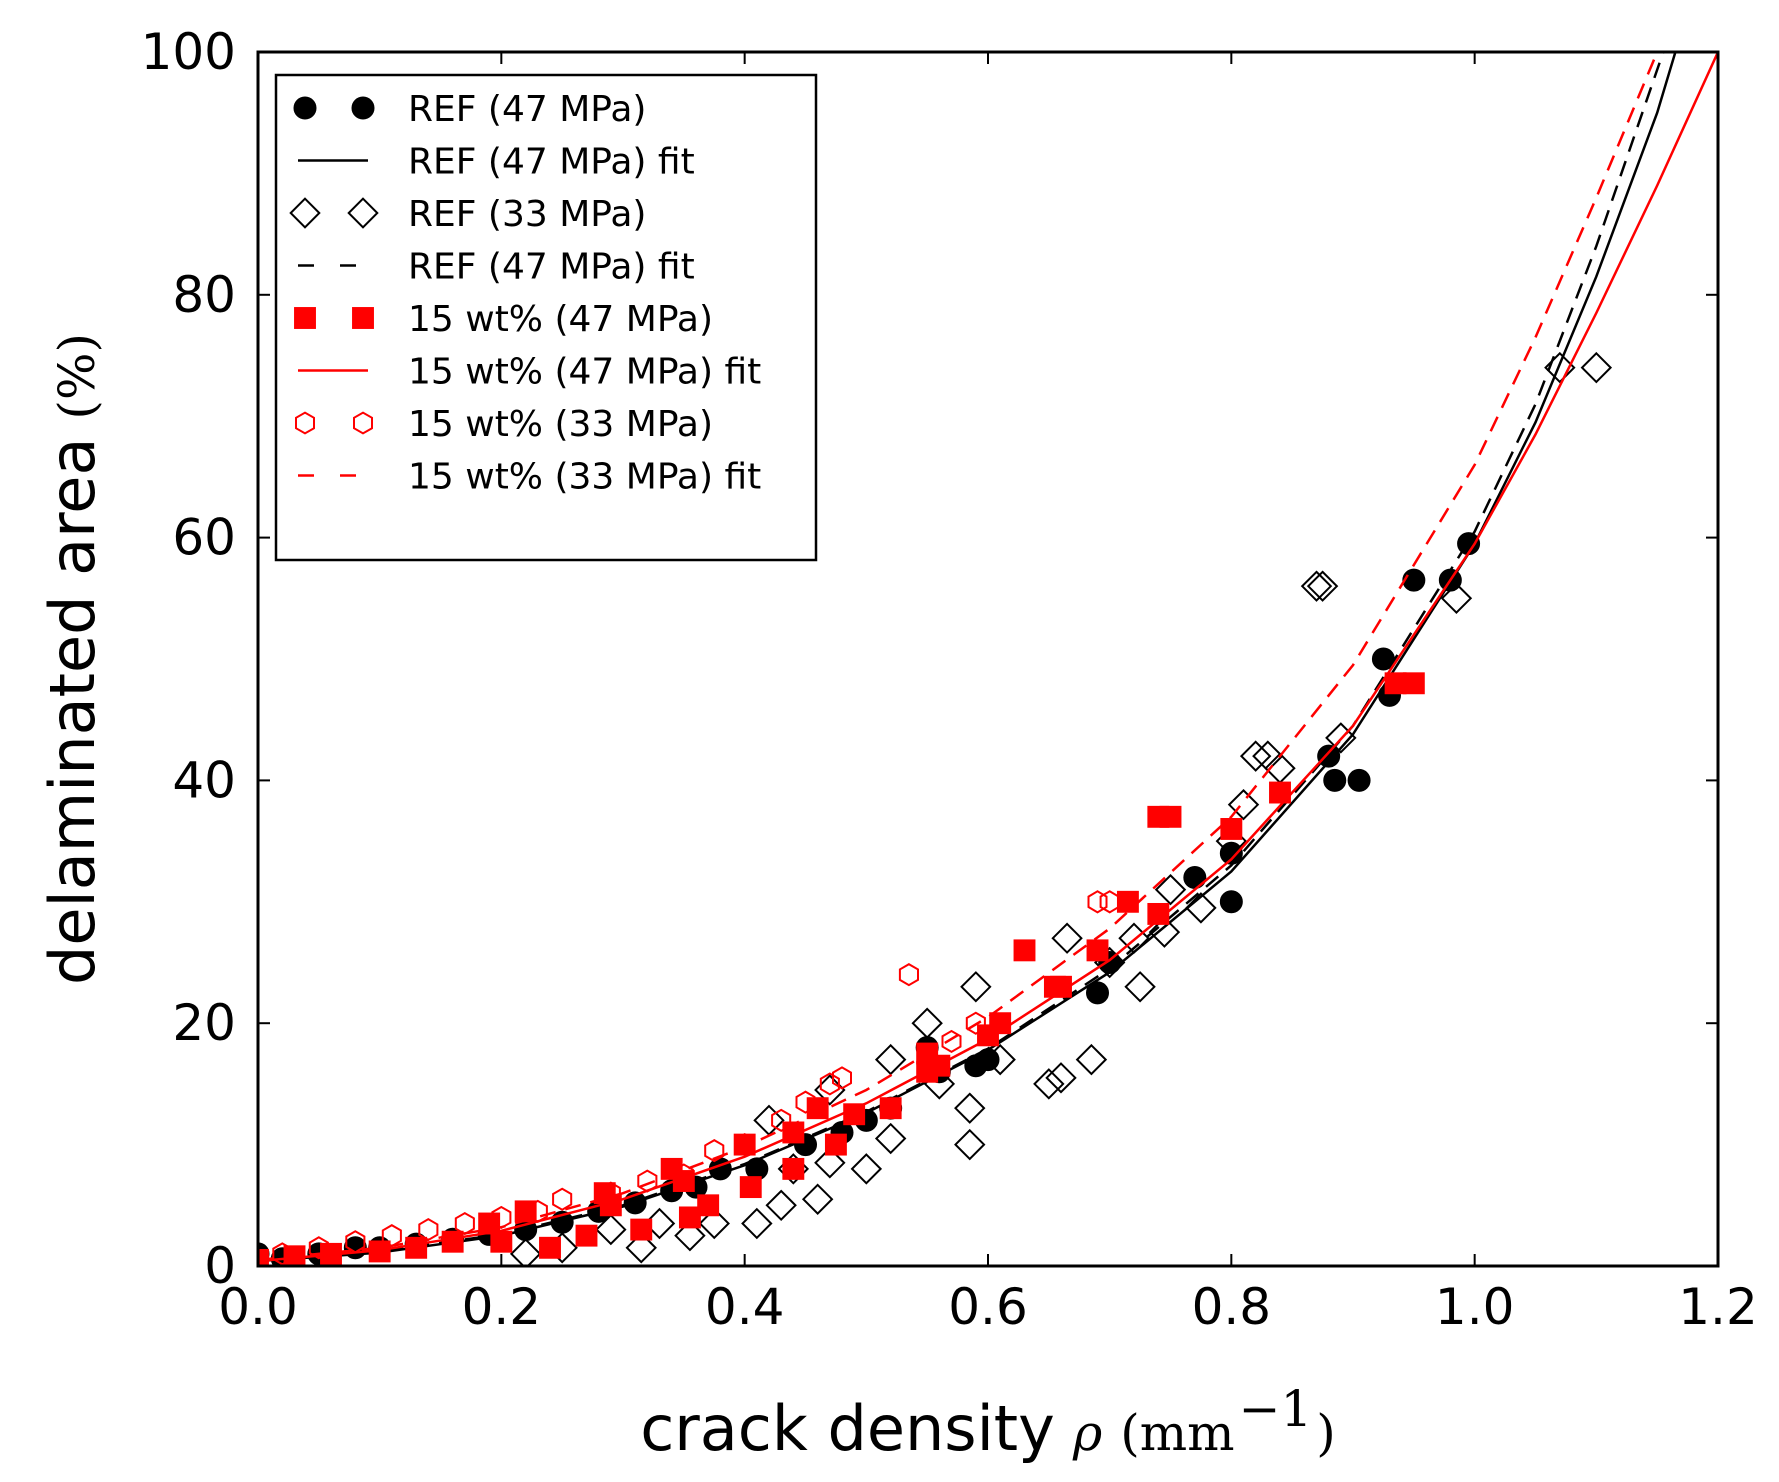 This screenshot has height=1482, width=1779. Describe the element at coordinates (584, 477) in the screenshot. I see `legend-label: 15 wt% (33 MPa) fit` at that location.